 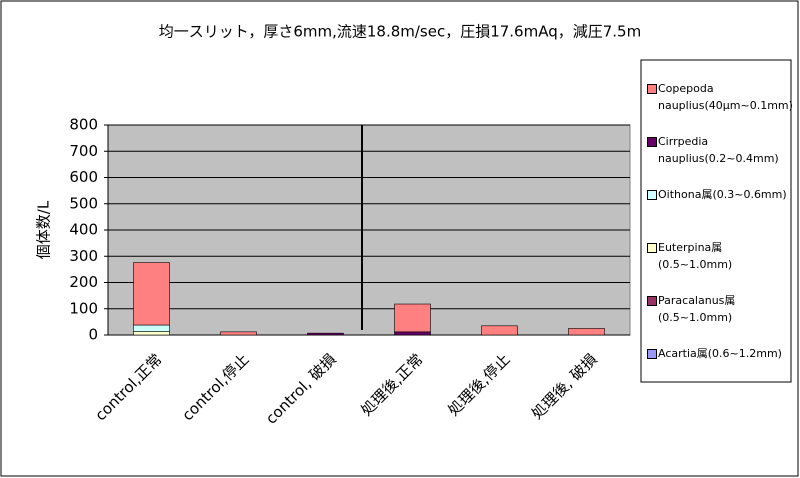 What do you see at coordinates (83, 282) in the screenshot?
I see `y-tick-label: 200` at bounding box center [83, 282].